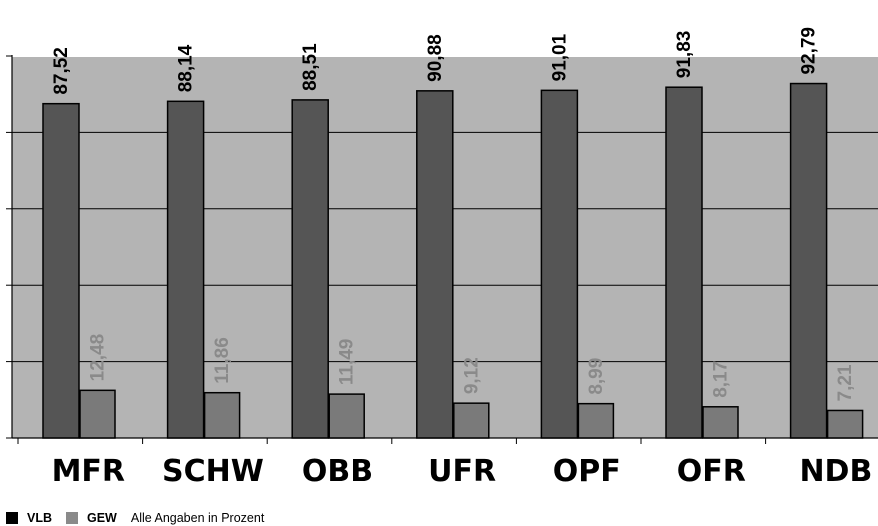 This screenshot has height=526, width=878. I want to click on value-label-gew: 12,48, so click(98, 358).